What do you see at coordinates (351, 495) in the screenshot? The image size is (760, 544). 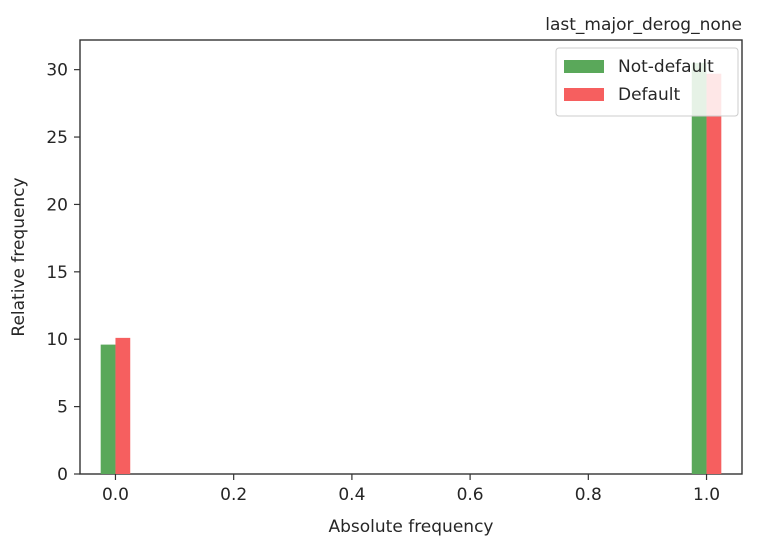 I see `x-tick-label: 0.4` at bounding box center [351, 495].